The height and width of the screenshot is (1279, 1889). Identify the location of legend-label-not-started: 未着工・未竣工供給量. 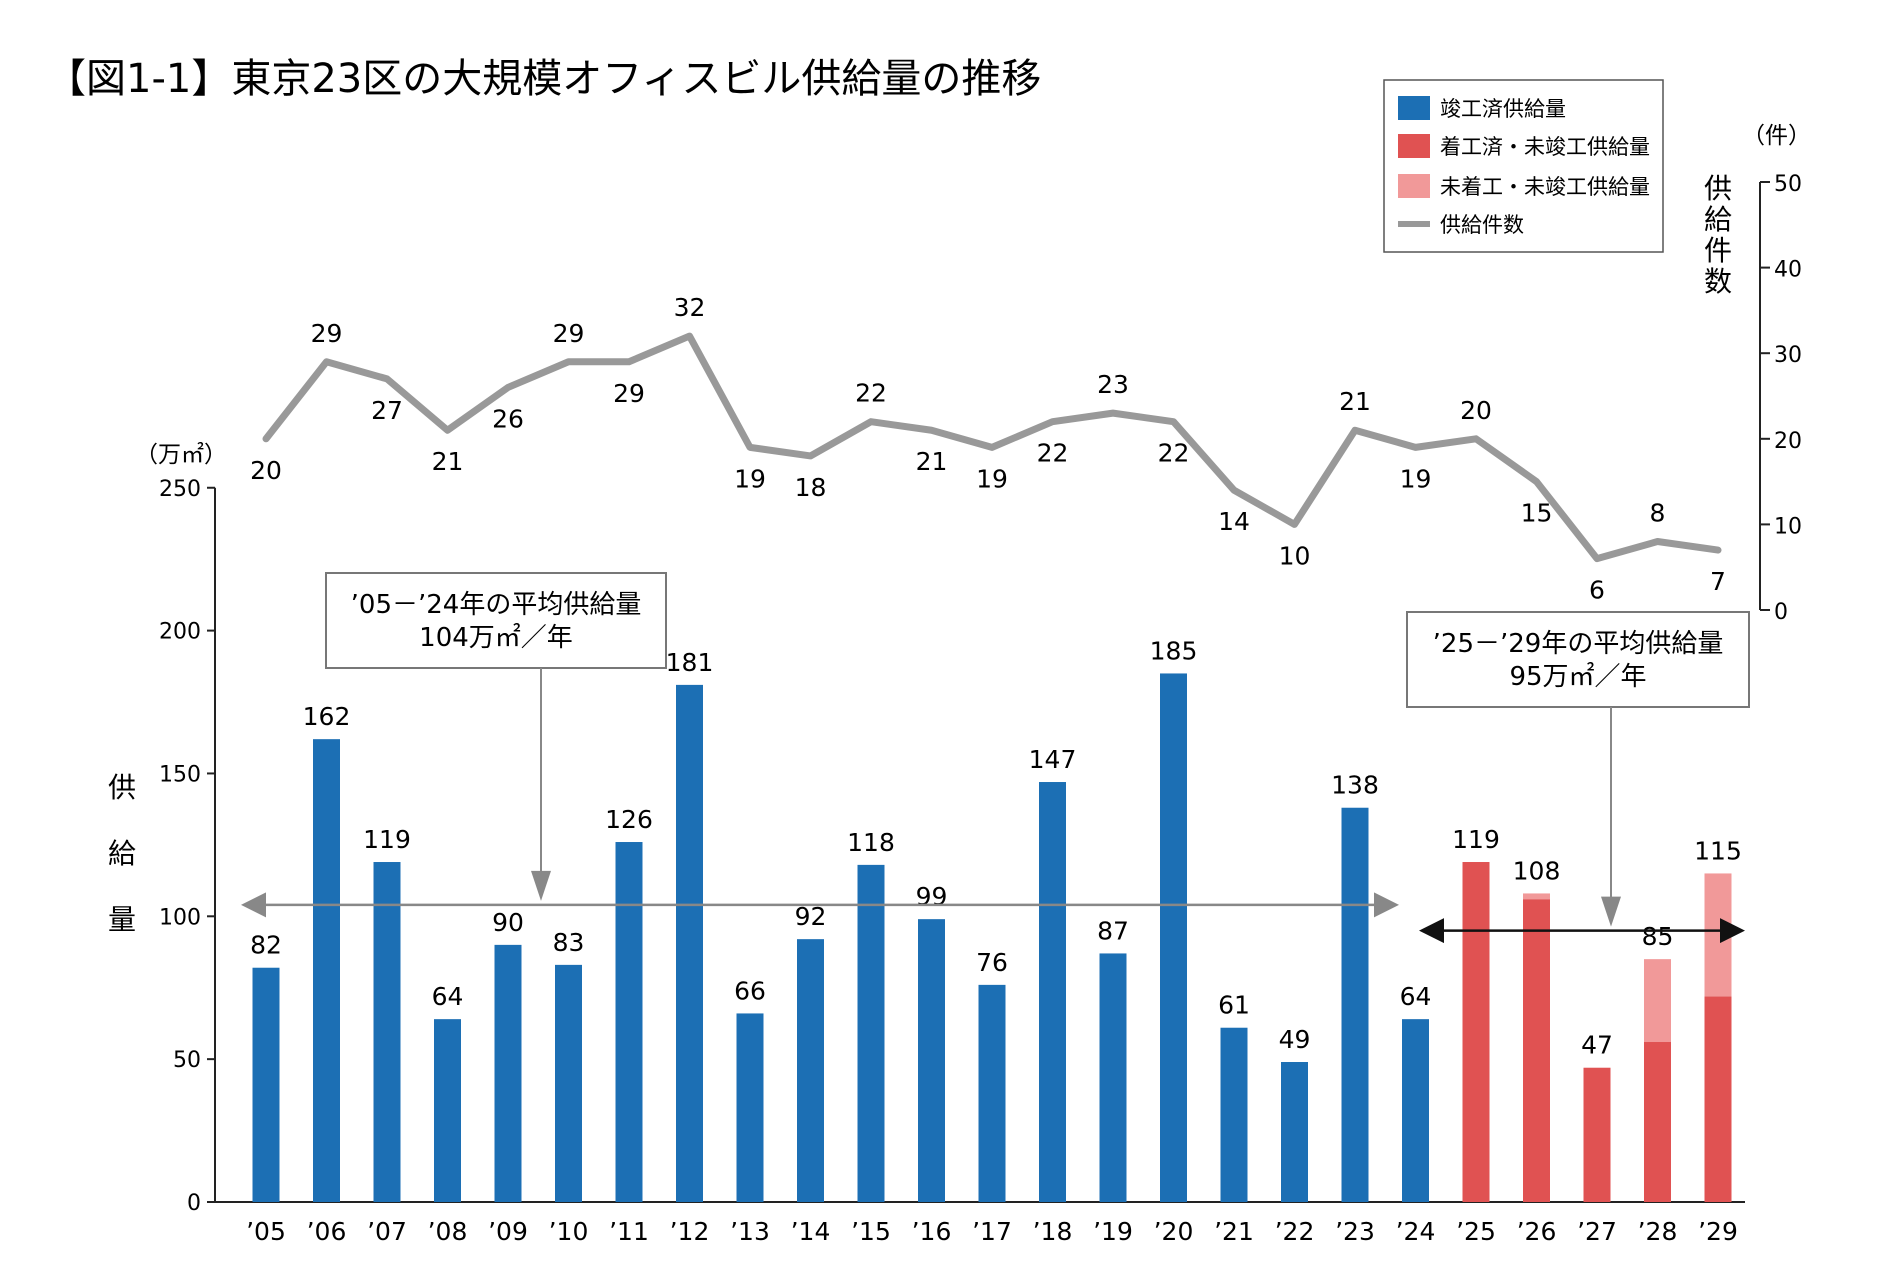
(1545, 187).